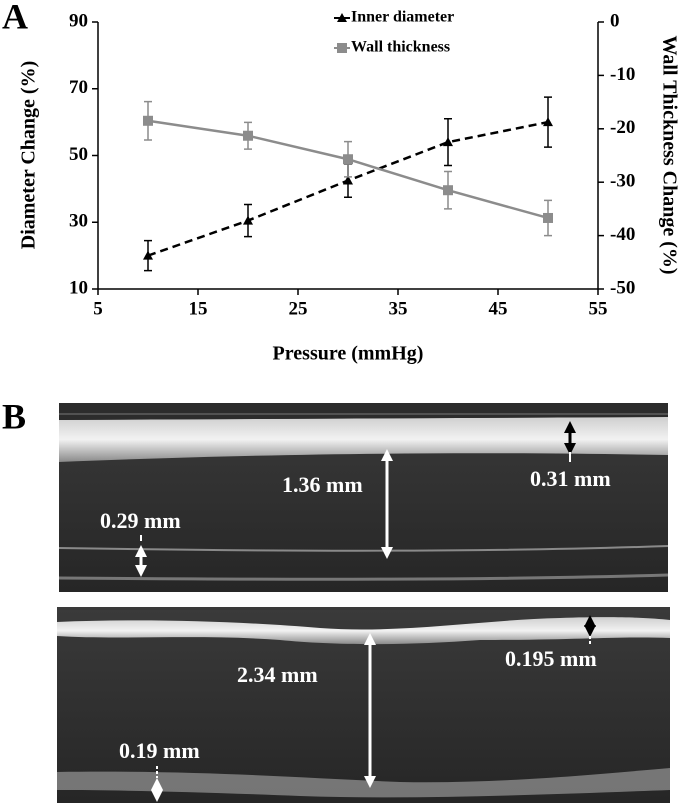  Describe the element at coordinates (551, 658) in the screenshot. I see `measurement-label: 0.195 mm` at that location.